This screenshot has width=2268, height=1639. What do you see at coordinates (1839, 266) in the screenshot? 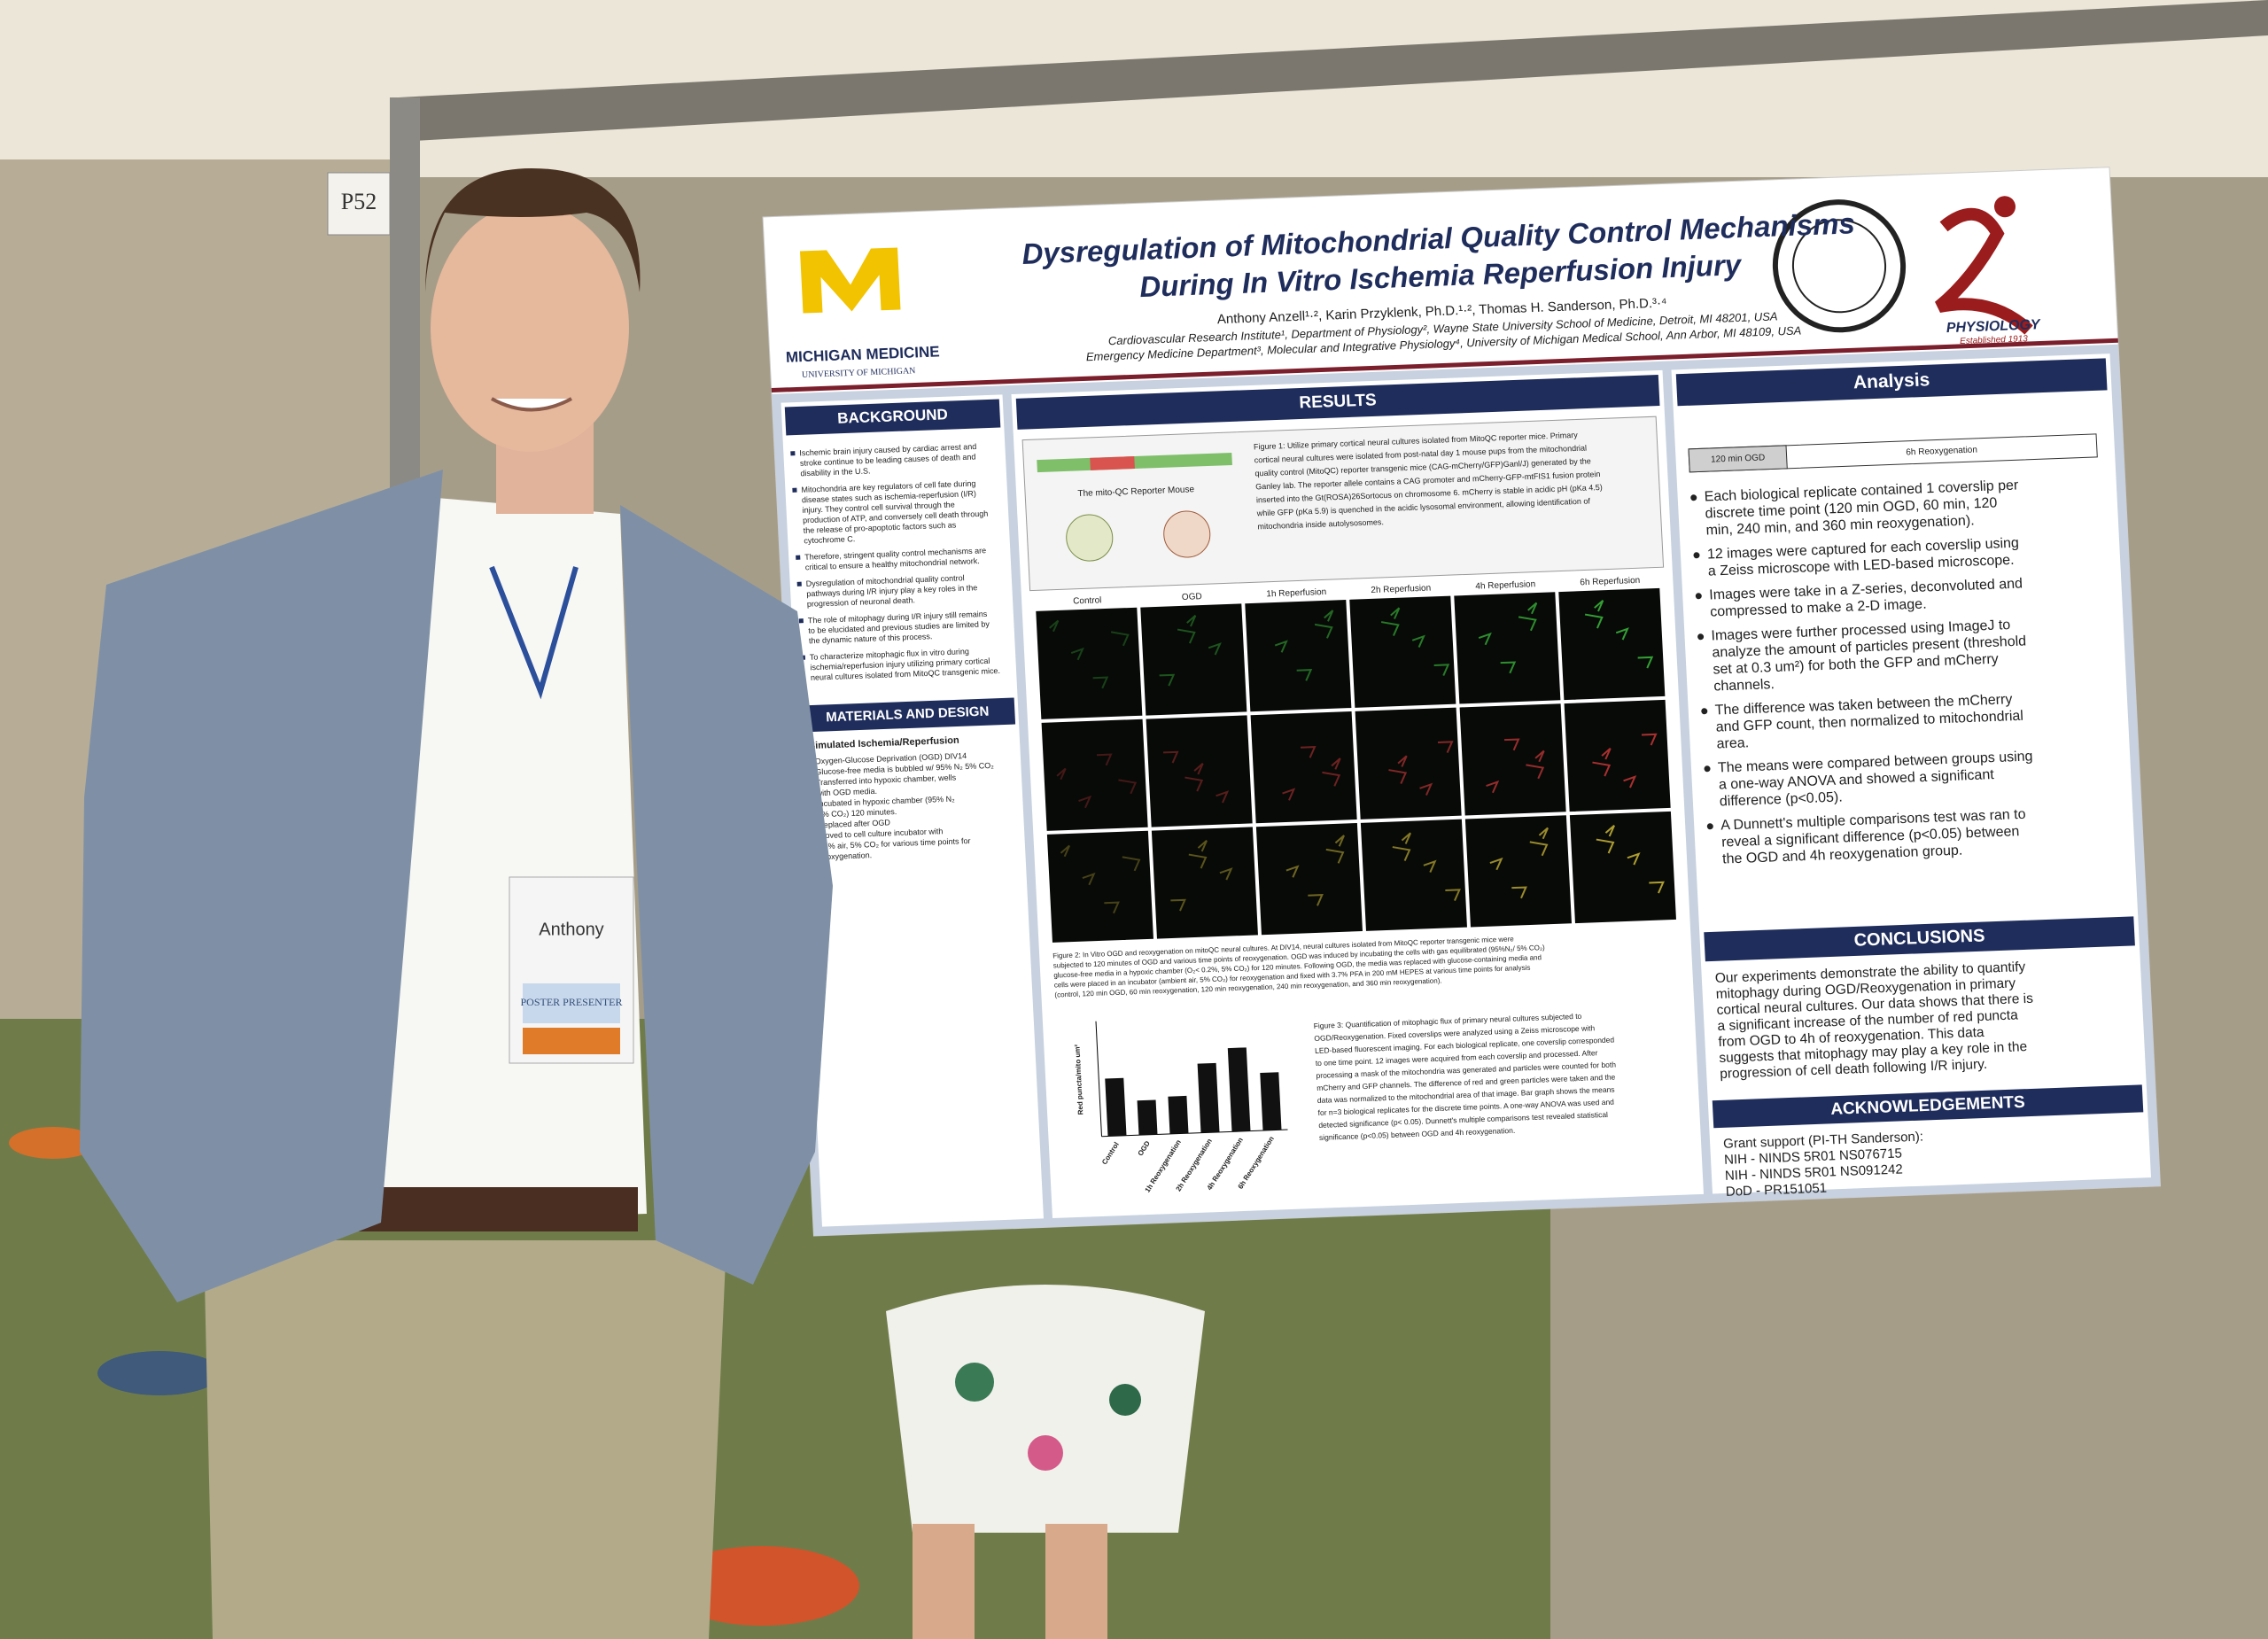
I see `seal-logo` at bounding box center [1839, 266].